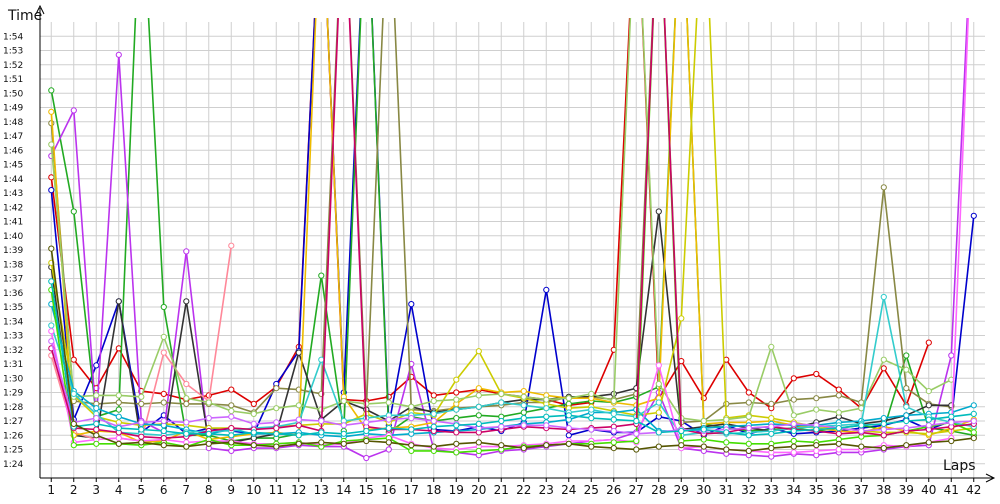  I want to click on y-tick-label: 1:46, so click(13, 151).